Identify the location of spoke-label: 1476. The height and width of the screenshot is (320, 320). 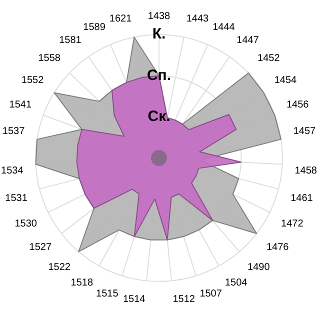
(278, 247).